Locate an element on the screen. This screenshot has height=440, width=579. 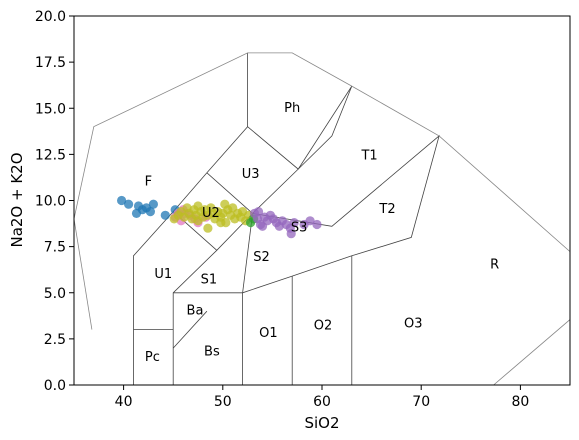
x-axis-label: SiO2 is located at coordinates (321, 423).